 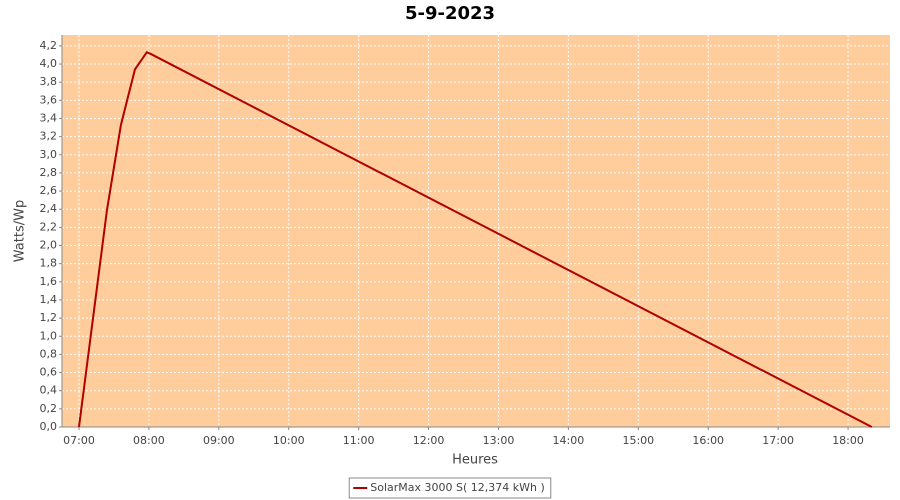 What do you see at coordinates (49, 190) in the screenshot?
I see `y-tick-label: 2,6` at bounding box center [49, 190].